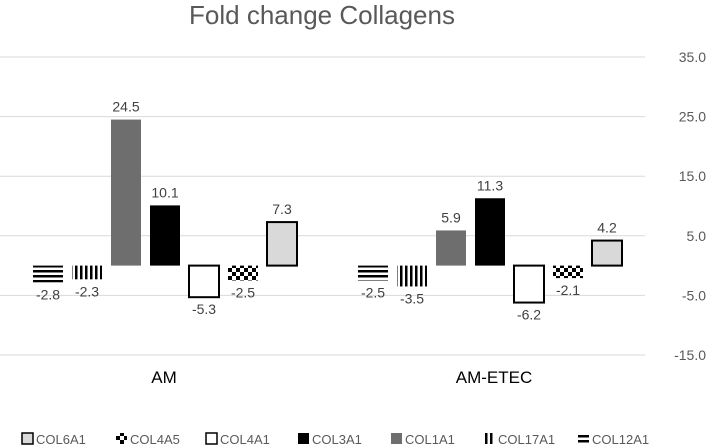 The height and width of the screenshot is (447, 709). What do you see at coordinates (529, 284) in the screenshot?
I see `bar-col4a1-am-etec` at bounding box center [529, 284].